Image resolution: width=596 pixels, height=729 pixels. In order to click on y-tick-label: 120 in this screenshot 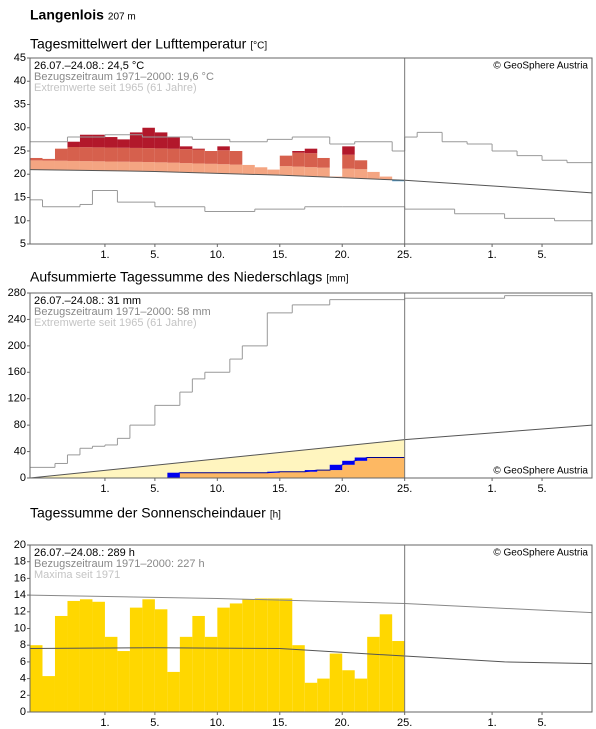, I will do `click(17, 399)`.